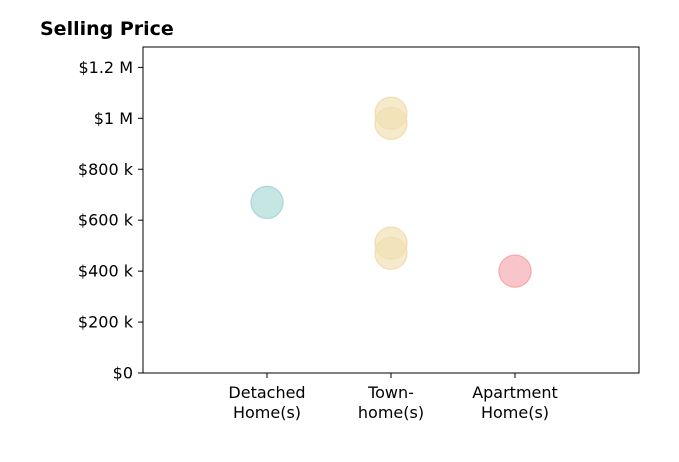  Describe the element at coordinates (107, 29) in the screenshot. I see `chart-title: Selling Price` at that location.